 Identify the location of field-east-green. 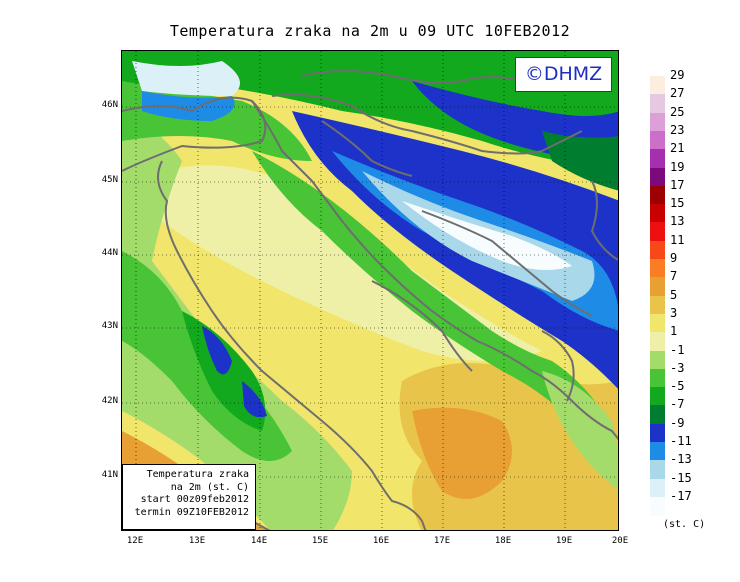
(580, 161).